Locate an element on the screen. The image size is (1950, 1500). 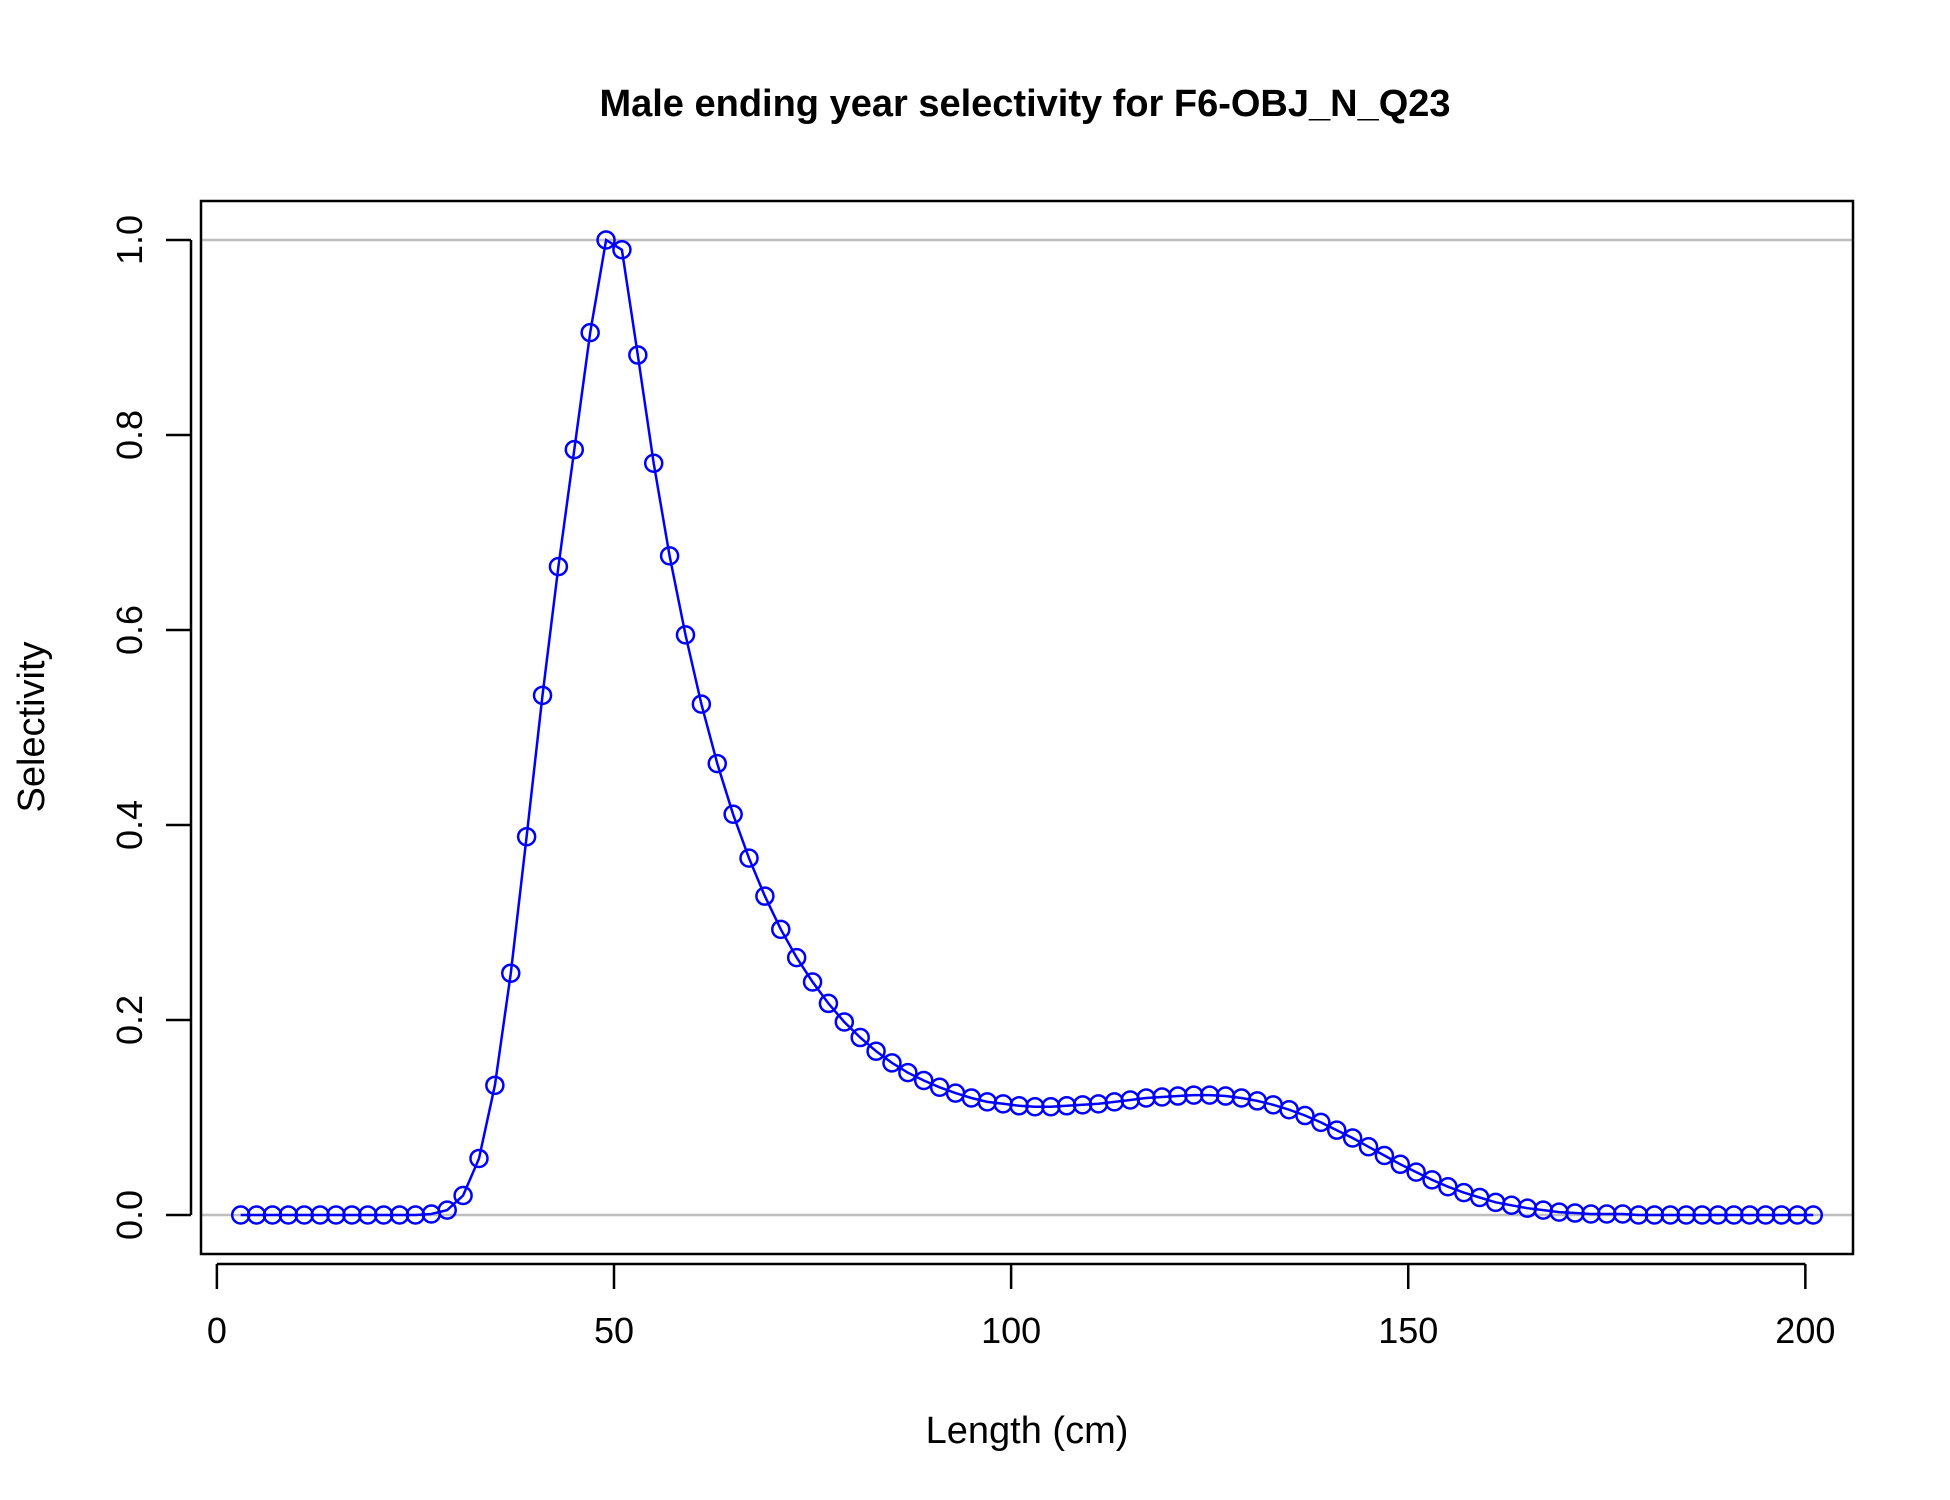
x-tick-label: 150 is located at coordinates (1408, 1330).